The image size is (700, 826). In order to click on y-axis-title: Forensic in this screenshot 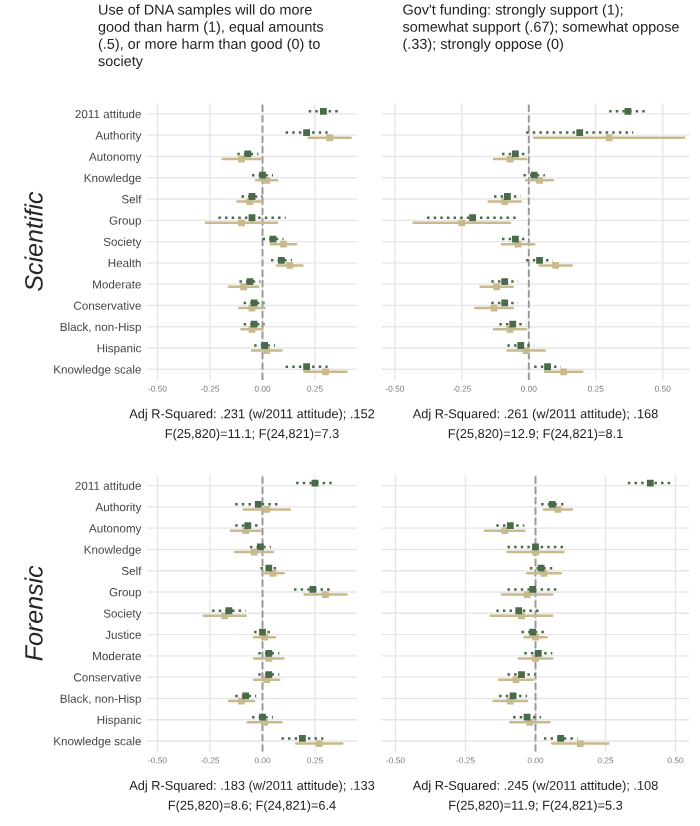, I will do `click(33, 613)`.